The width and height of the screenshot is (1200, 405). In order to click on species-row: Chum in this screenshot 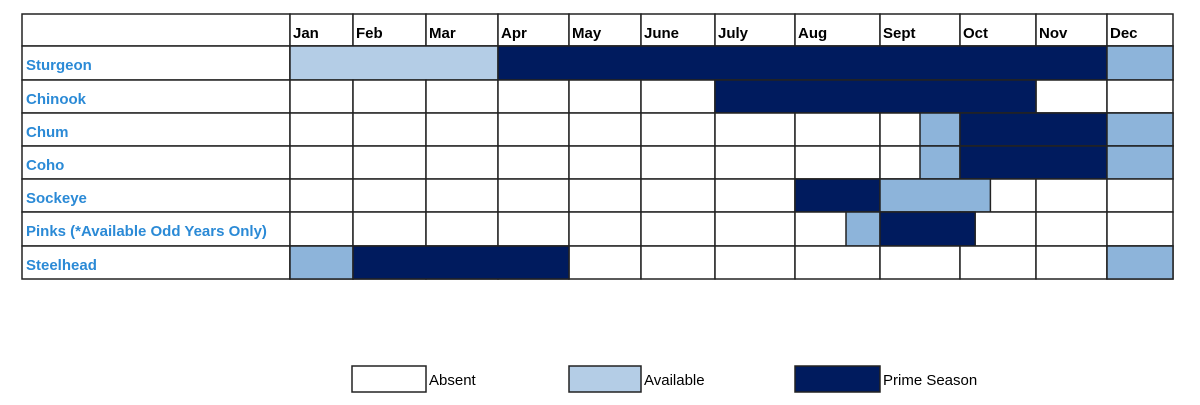, I will do `click(597, 129)`.